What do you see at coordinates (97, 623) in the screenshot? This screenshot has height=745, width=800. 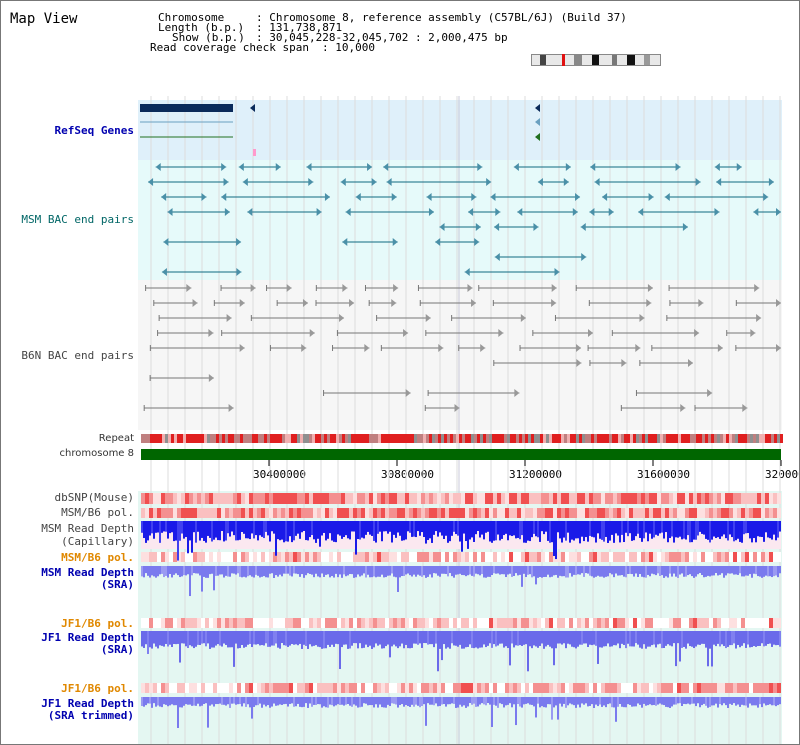 I see `track-label-jf1-b6-pol-1: JF1/B6 pol.` at bounding box center [97, 623].